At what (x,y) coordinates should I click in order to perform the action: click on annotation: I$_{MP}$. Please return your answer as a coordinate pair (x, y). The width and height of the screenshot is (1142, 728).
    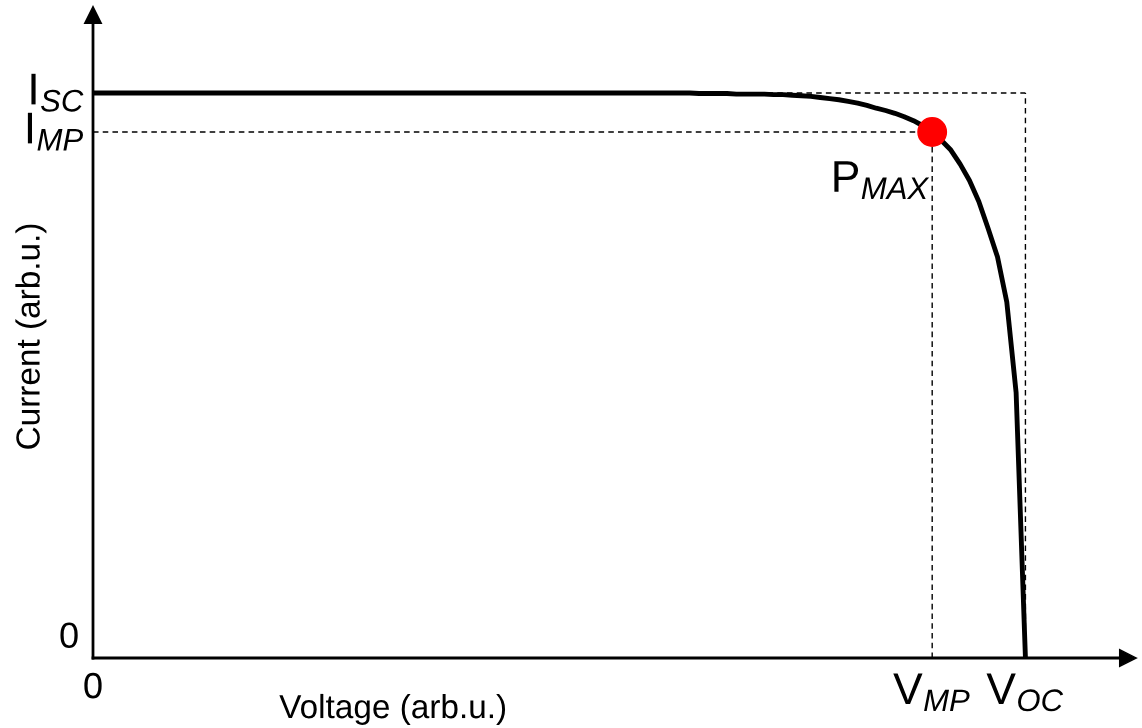
    Looking at the image, I should click on (55, 131).